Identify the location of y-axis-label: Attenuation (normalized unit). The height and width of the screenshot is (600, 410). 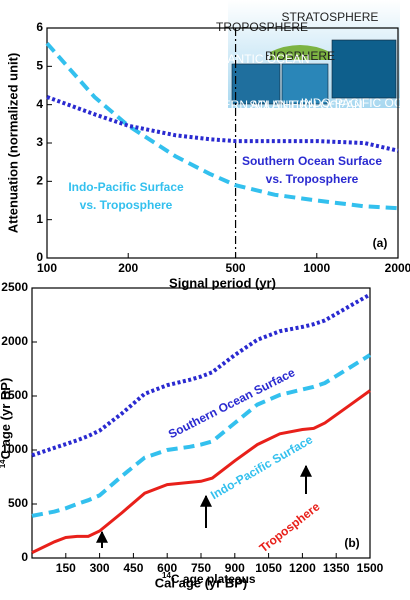
(12, 143).